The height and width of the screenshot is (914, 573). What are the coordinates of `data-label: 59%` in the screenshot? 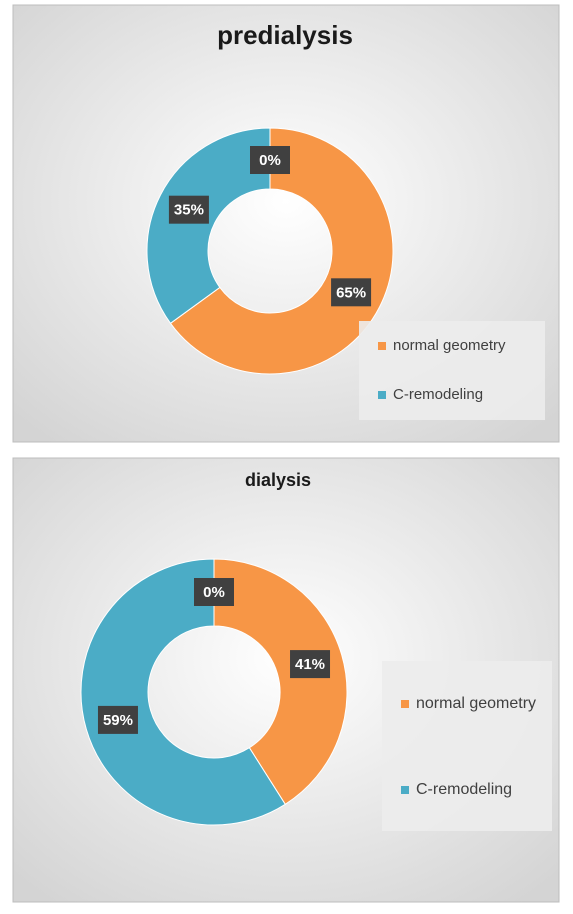 It's located at (118, 720).